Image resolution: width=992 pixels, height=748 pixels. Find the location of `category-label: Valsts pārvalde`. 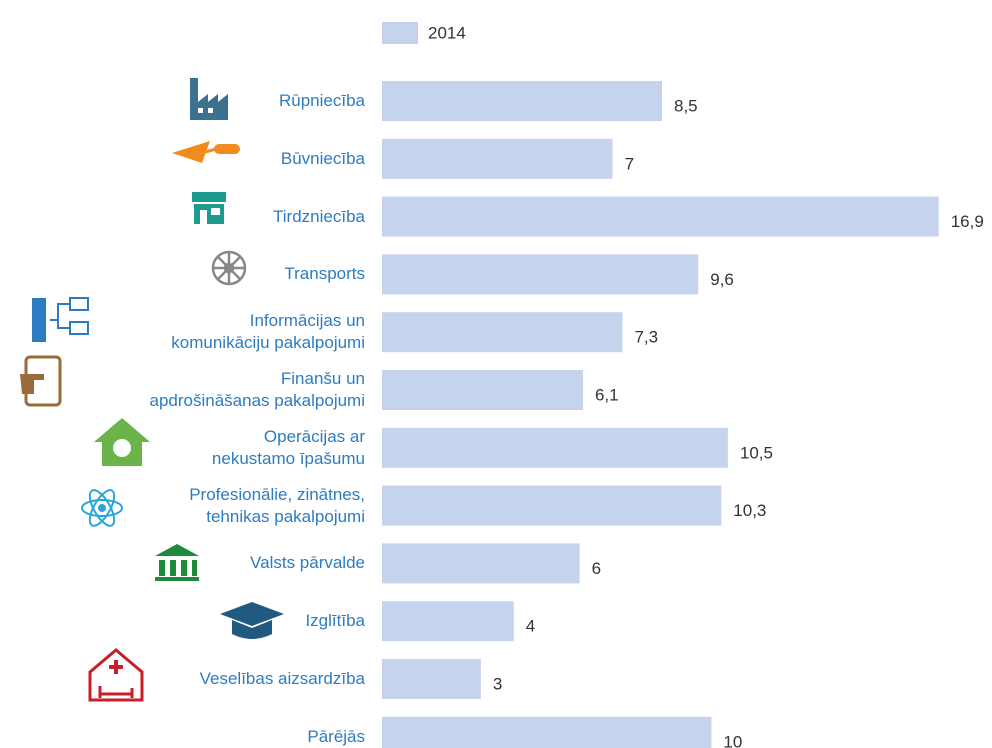

category-label: Valsts pārvalde is located at coordinates (307, 563).